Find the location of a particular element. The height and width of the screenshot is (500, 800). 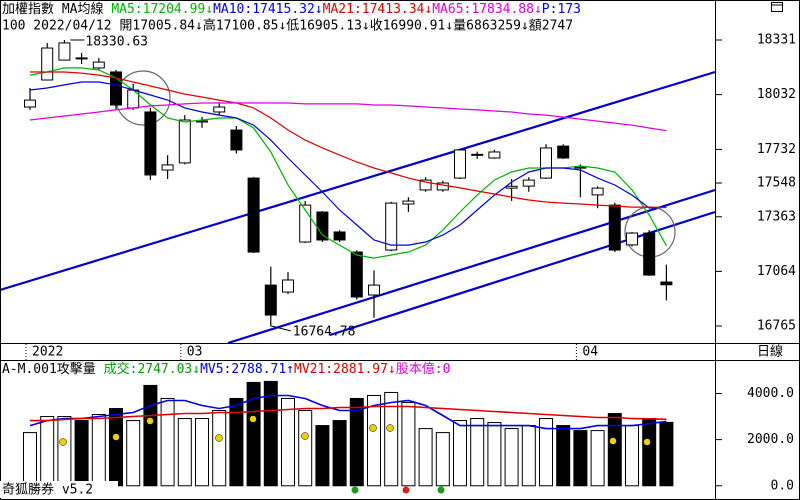

period-label: 日線 is located at coordinates (770, 352).